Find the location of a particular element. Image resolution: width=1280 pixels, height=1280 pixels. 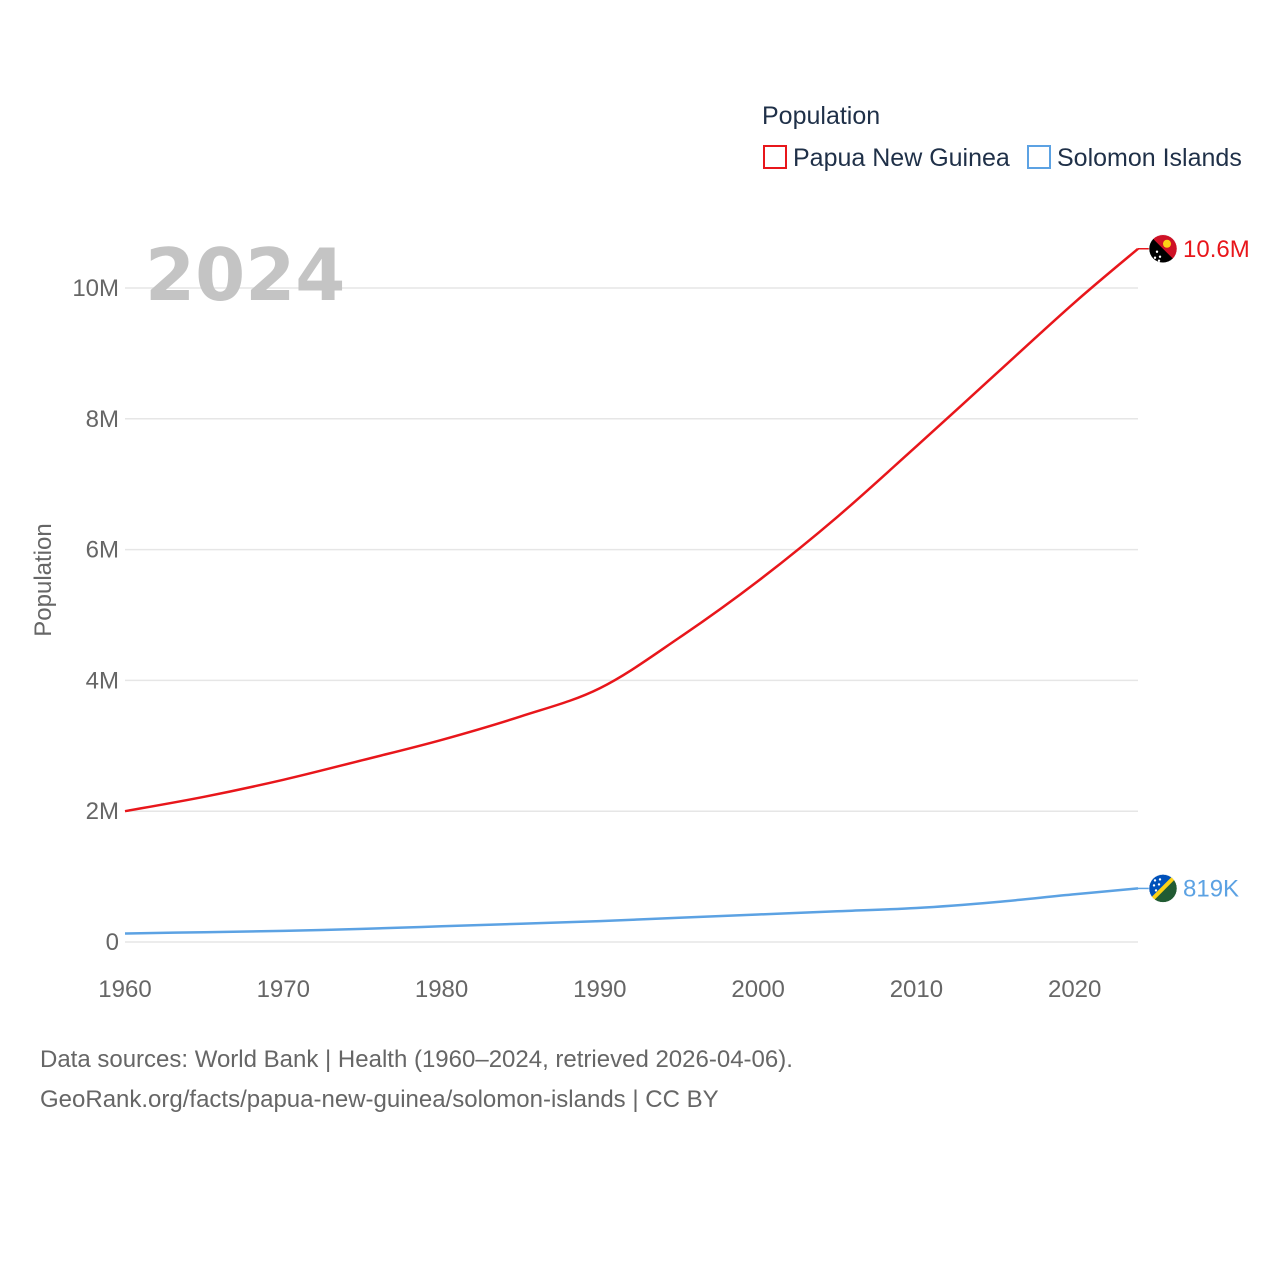

y-tick-label: 10M is located at coordinates (95, 288).